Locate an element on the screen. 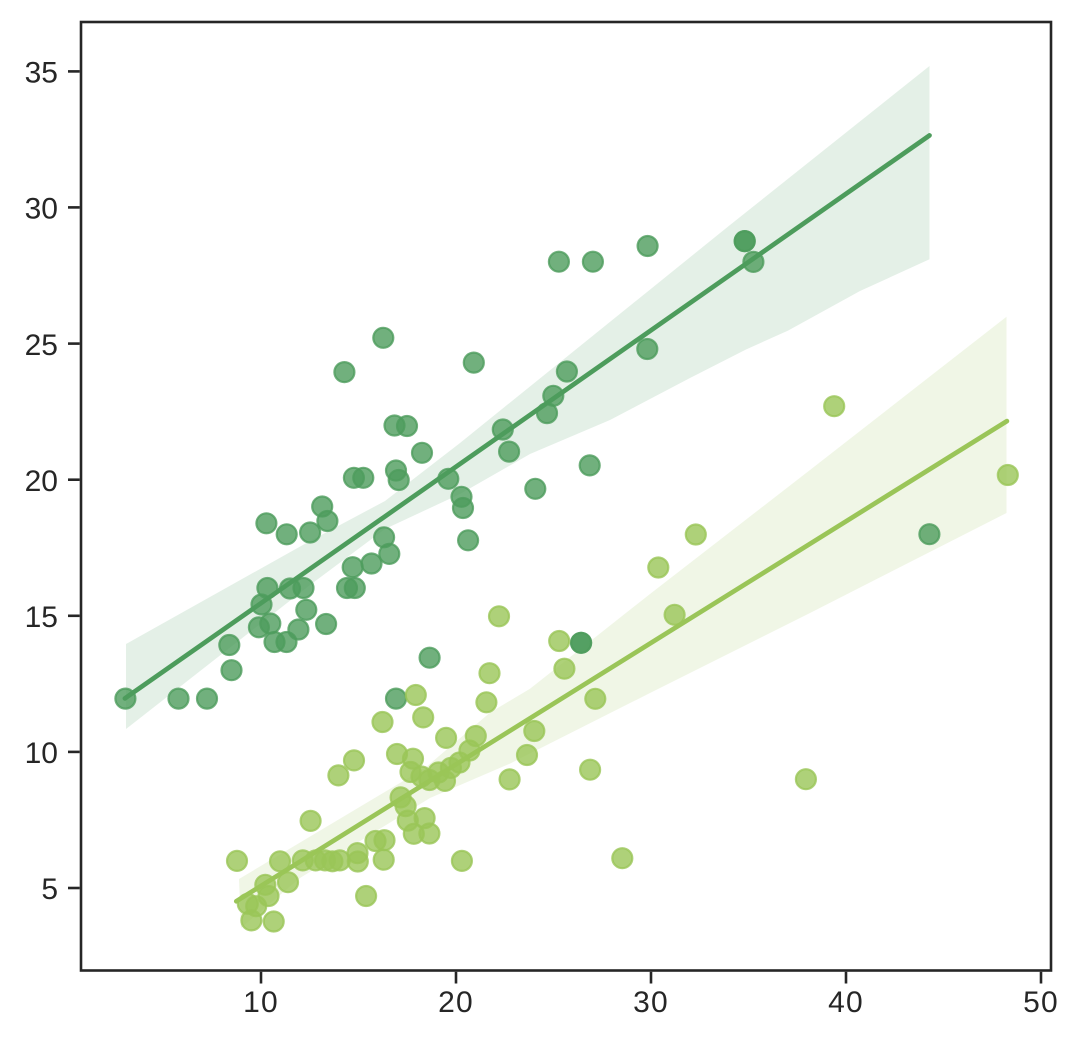 The width and height of the screenshot is (1080, 1051). svg-text: 25 is located at coordinates (41, 345).